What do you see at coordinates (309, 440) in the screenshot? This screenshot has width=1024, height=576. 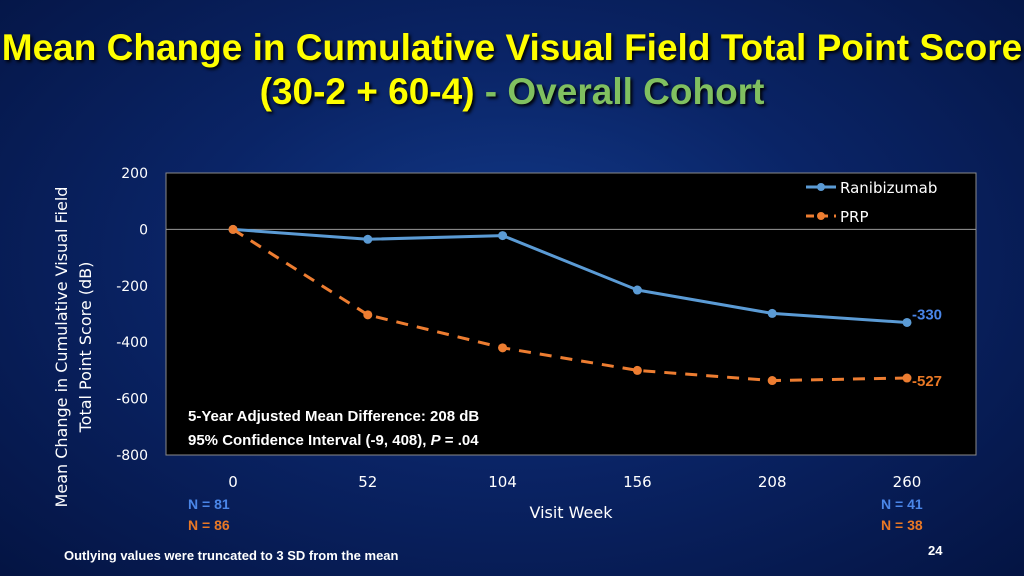 I see `annotation-ci: 95% Confidence Interval (-9, 408),` at bounding box center [309, 440].